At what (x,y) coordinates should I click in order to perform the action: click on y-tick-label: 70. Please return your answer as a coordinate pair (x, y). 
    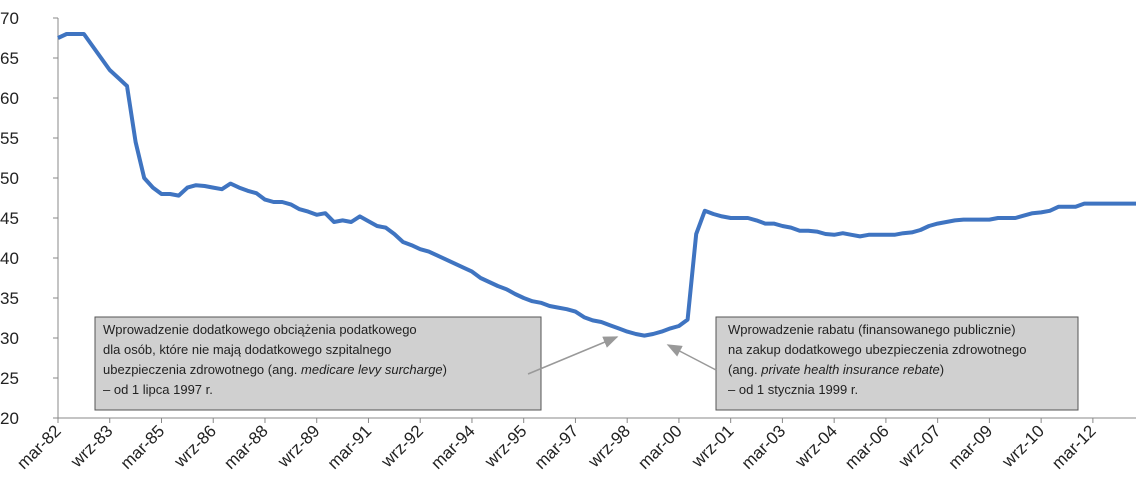
    Looking at the image, I should click on (9, 18).